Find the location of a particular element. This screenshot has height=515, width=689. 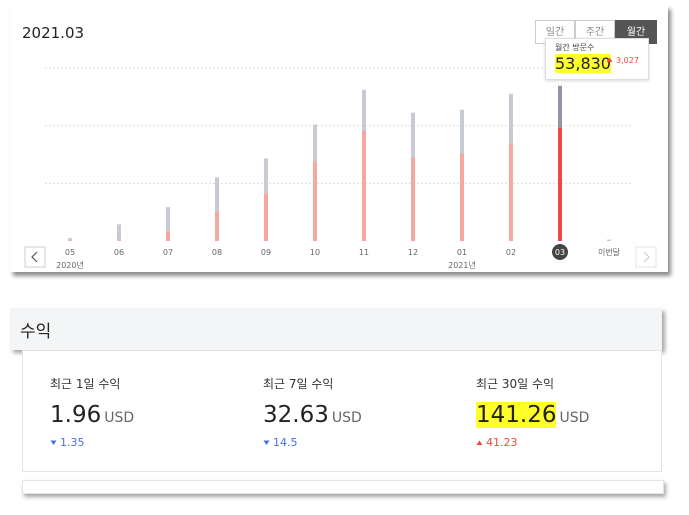

revenue-title: 수익 is located at coordinates (36, 332).